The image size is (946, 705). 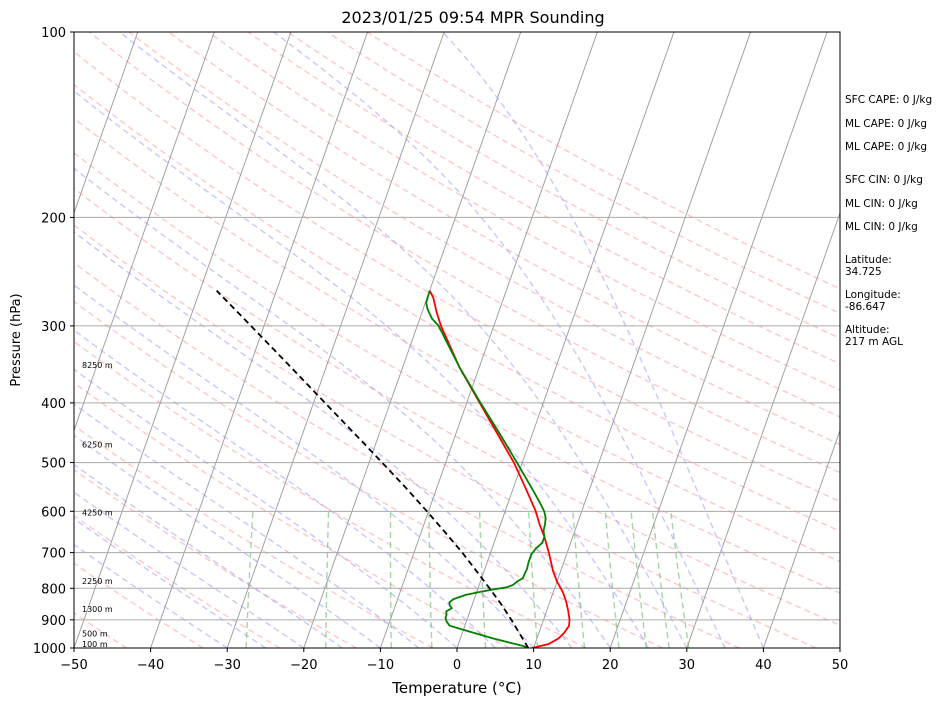 I want to click on x-tick-label: 20, so click(x=610, y=665).